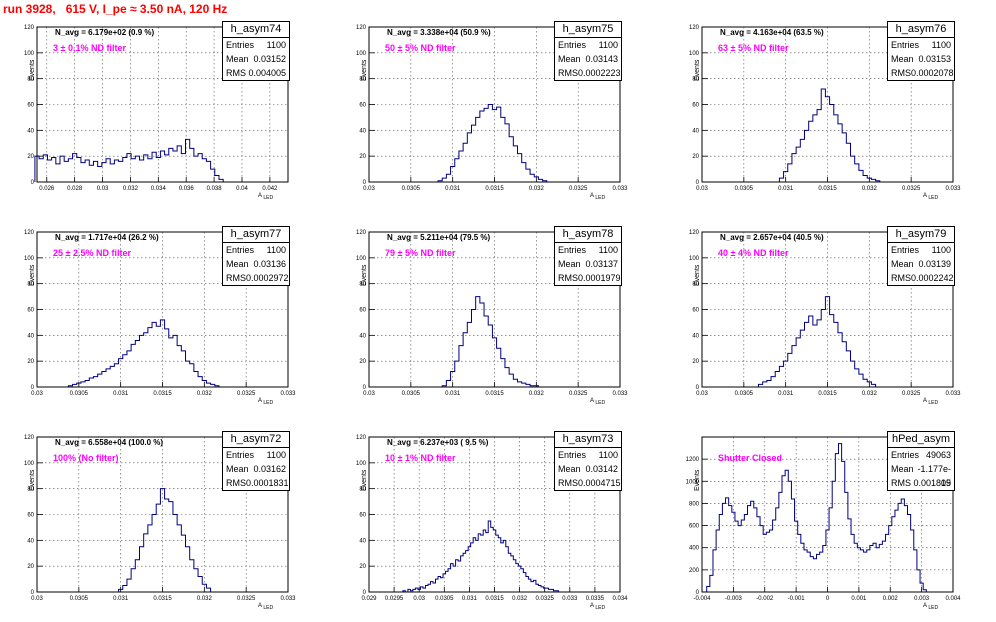 This screenshot has width=996, height=622. I want to click on n-avg-label: N_avg = 6.237e+03 ( 9.5 %), so click(438, 442).